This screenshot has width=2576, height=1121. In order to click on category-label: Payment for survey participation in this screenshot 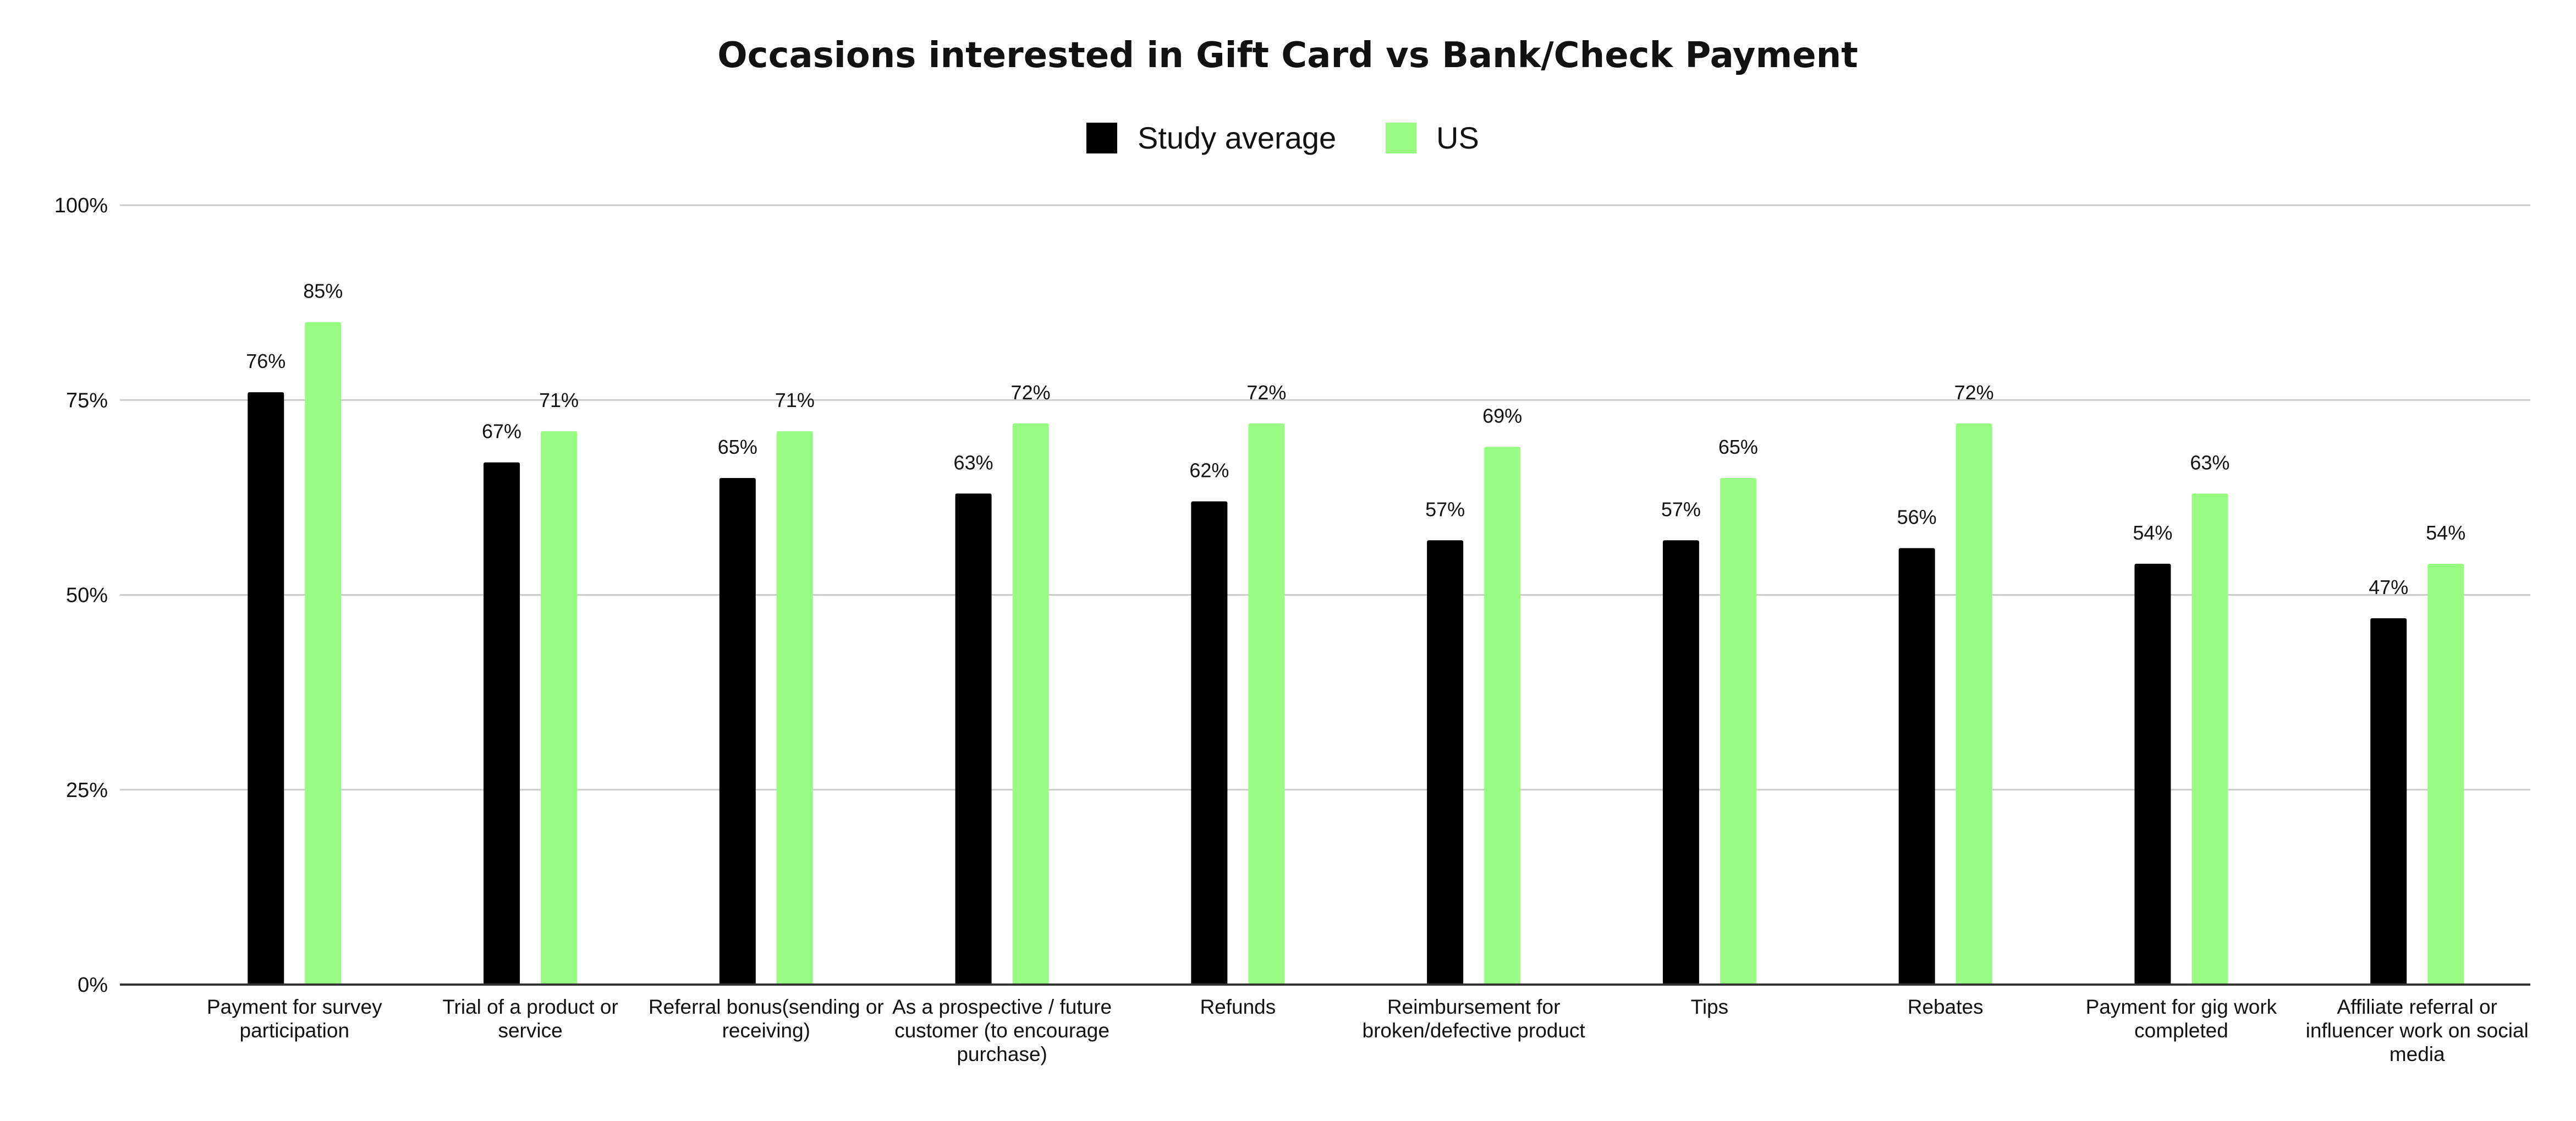, I will do `click(294, 1019)`.